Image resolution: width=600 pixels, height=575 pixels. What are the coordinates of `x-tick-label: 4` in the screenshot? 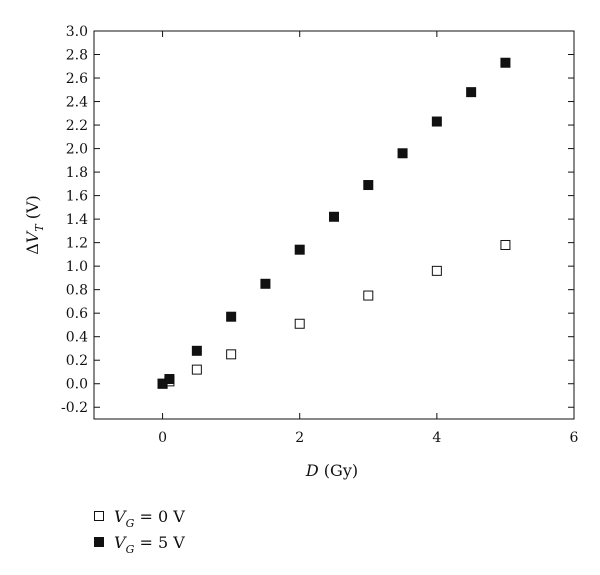 It's located at (436, 438).